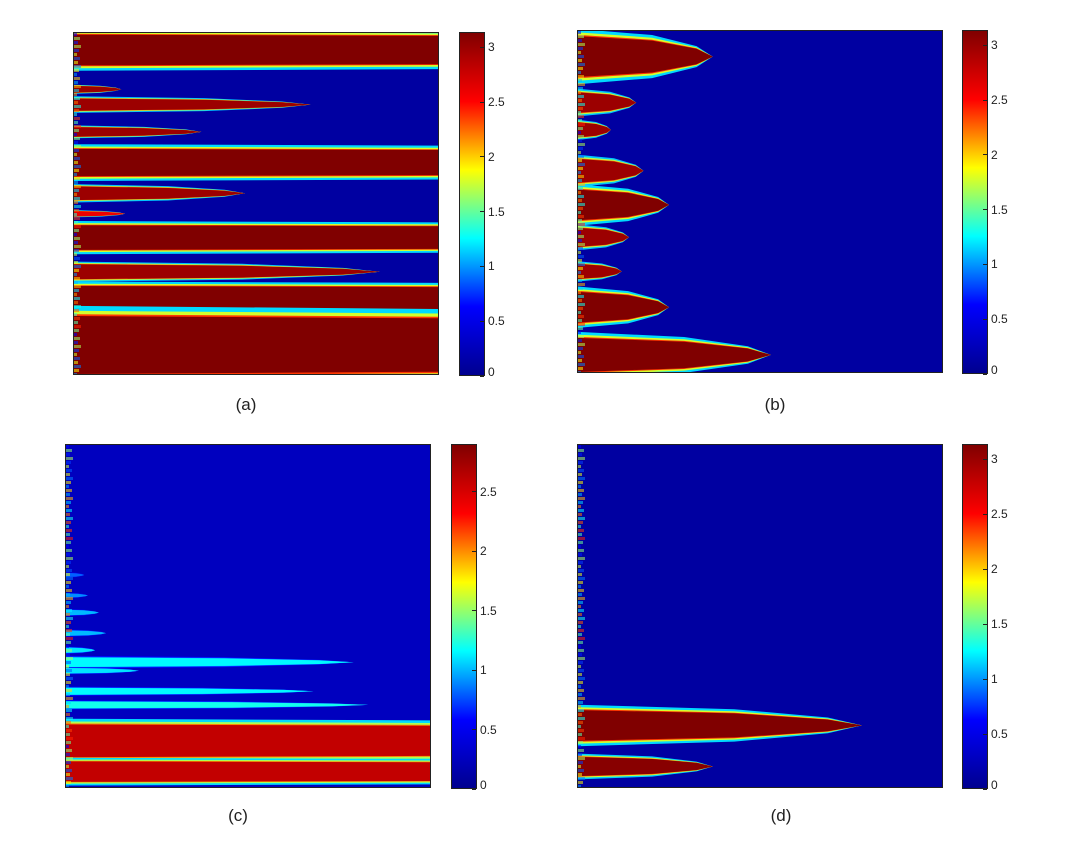  I want to click on heatmap-d, so click(760, 616).